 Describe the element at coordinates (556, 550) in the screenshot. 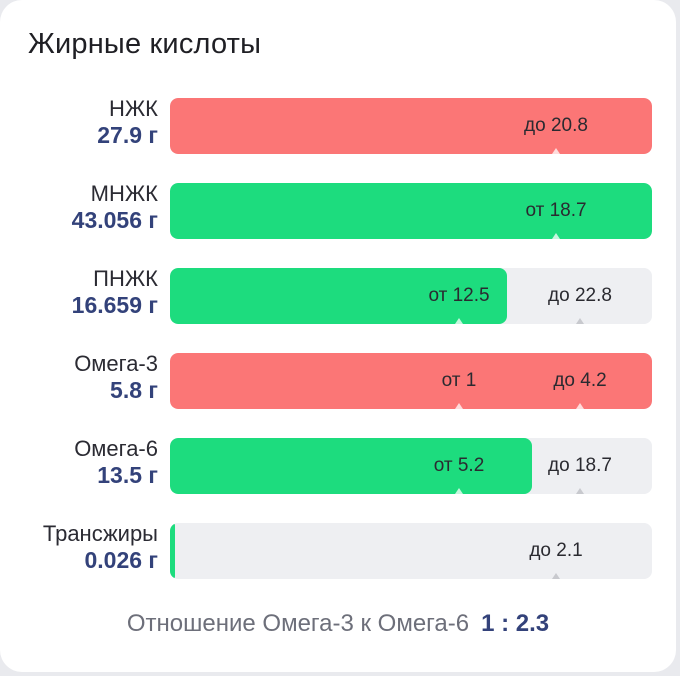

I see `range-marker-label: до 2.1` at that location.